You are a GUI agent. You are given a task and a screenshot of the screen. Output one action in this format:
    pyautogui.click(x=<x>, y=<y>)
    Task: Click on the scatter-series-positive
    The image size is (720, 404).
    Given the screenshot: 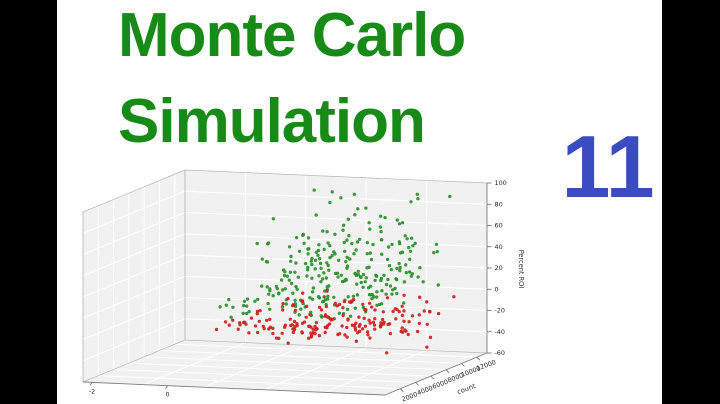 What is the action you would take?
    pyautogui.click(x=335, y=254)
    